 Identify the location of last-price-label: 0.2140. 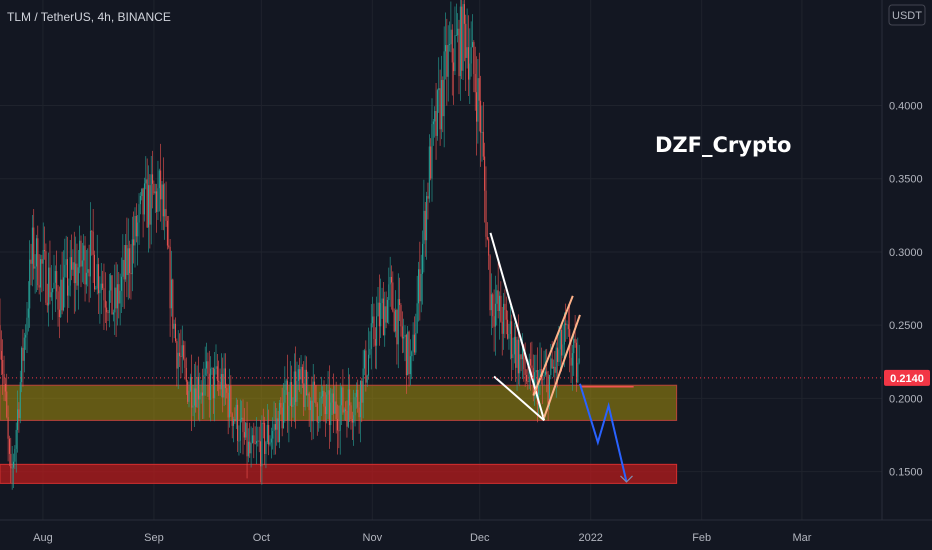
(907, 379).